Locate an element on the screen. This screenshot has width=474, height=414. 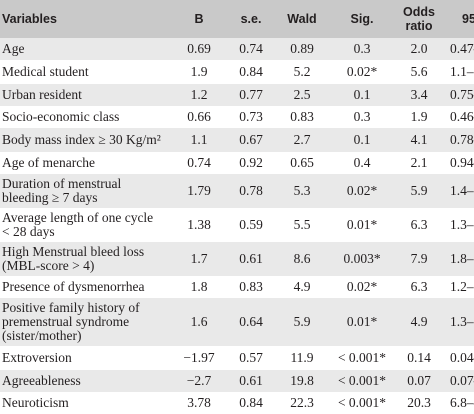
se-cell: 0.74 is located at coordinates (251, 48).